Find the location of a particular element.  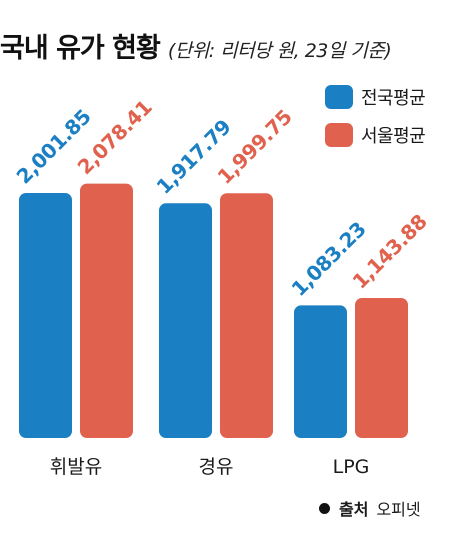

category-label-0: 휘발유 is located at coordinates (76, 467).